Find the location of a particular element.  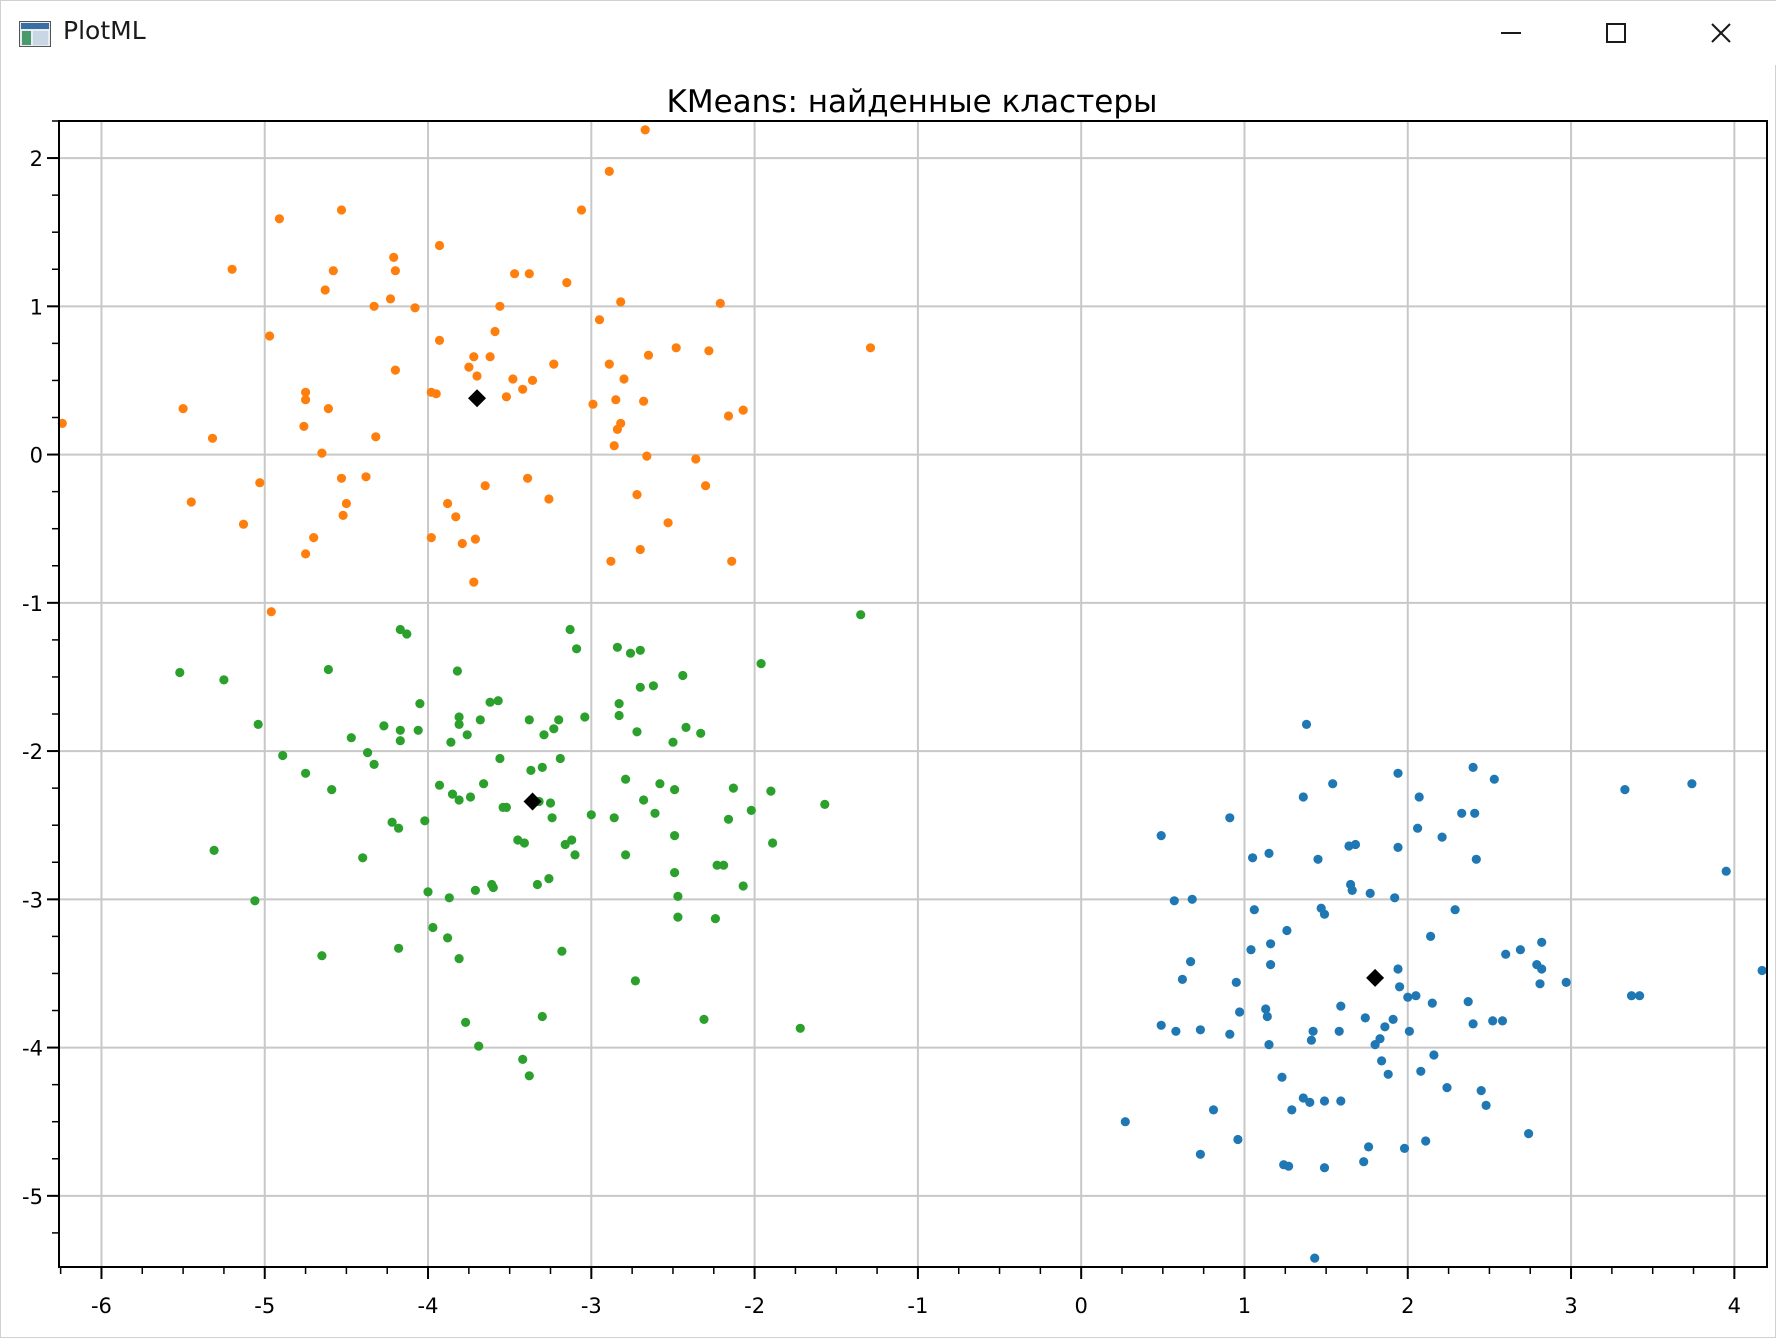

x-tick-label: 3 is located at coordinates (1570, 1306).